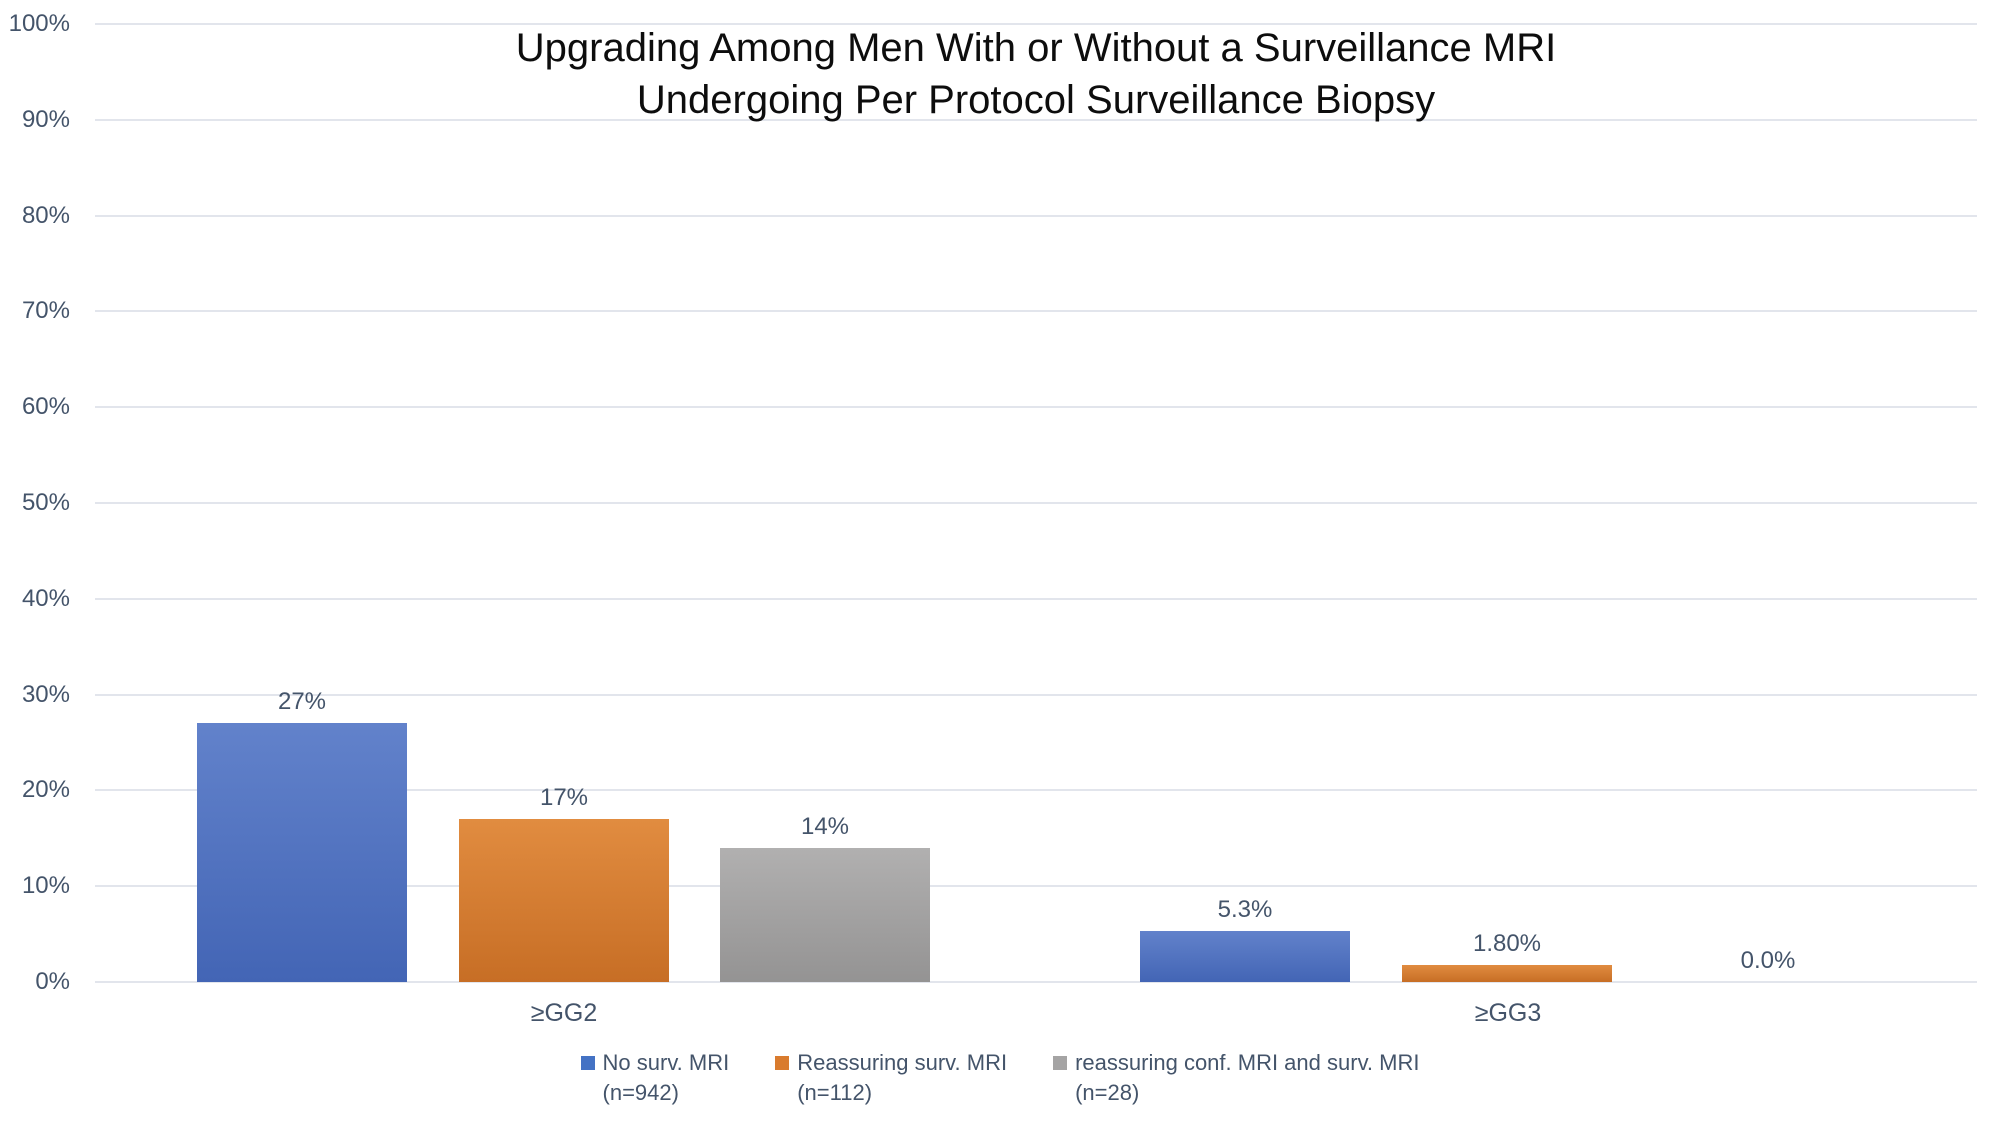 The width and height of the screenshot is (2000, 1125). What do you see at coordinates (666, 1078) in the screenshot?
I see `legend-label: No surv. MRI (n=942)` at bounding box center [666, 1078].